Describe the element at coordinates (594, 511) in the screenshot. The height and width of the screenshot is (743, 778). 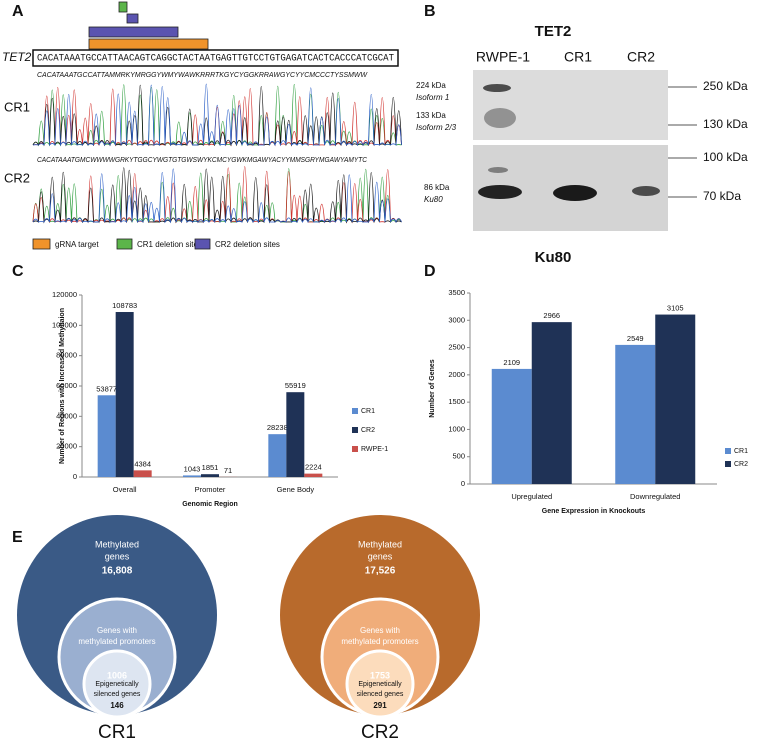
I see `x-axis-title: Gene Expression in Knockouts` at that location.